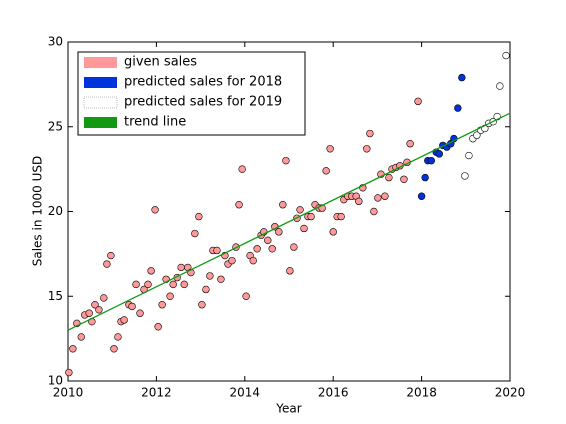 This screenshot has height=424, width=566. What do you see at coordinates (55, 381) in the screenshot?
I see `y-tick-label: 10` at bounding box center [55, 381].